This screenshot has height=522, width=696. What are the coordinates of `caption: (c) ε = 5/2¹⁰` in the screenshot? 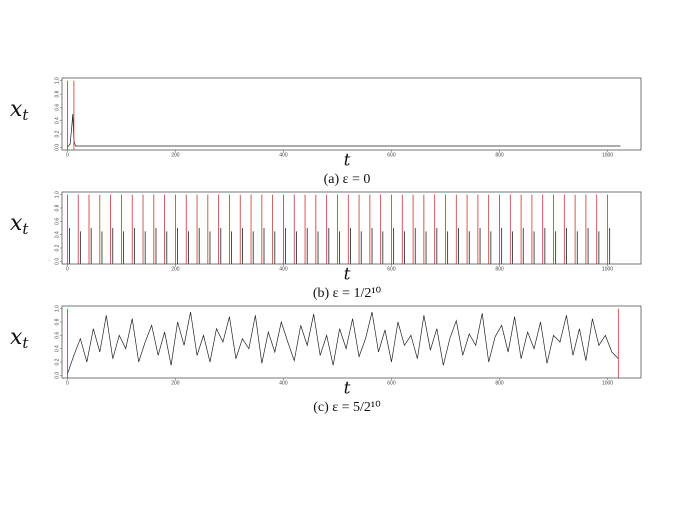 It's located at (347, 407).